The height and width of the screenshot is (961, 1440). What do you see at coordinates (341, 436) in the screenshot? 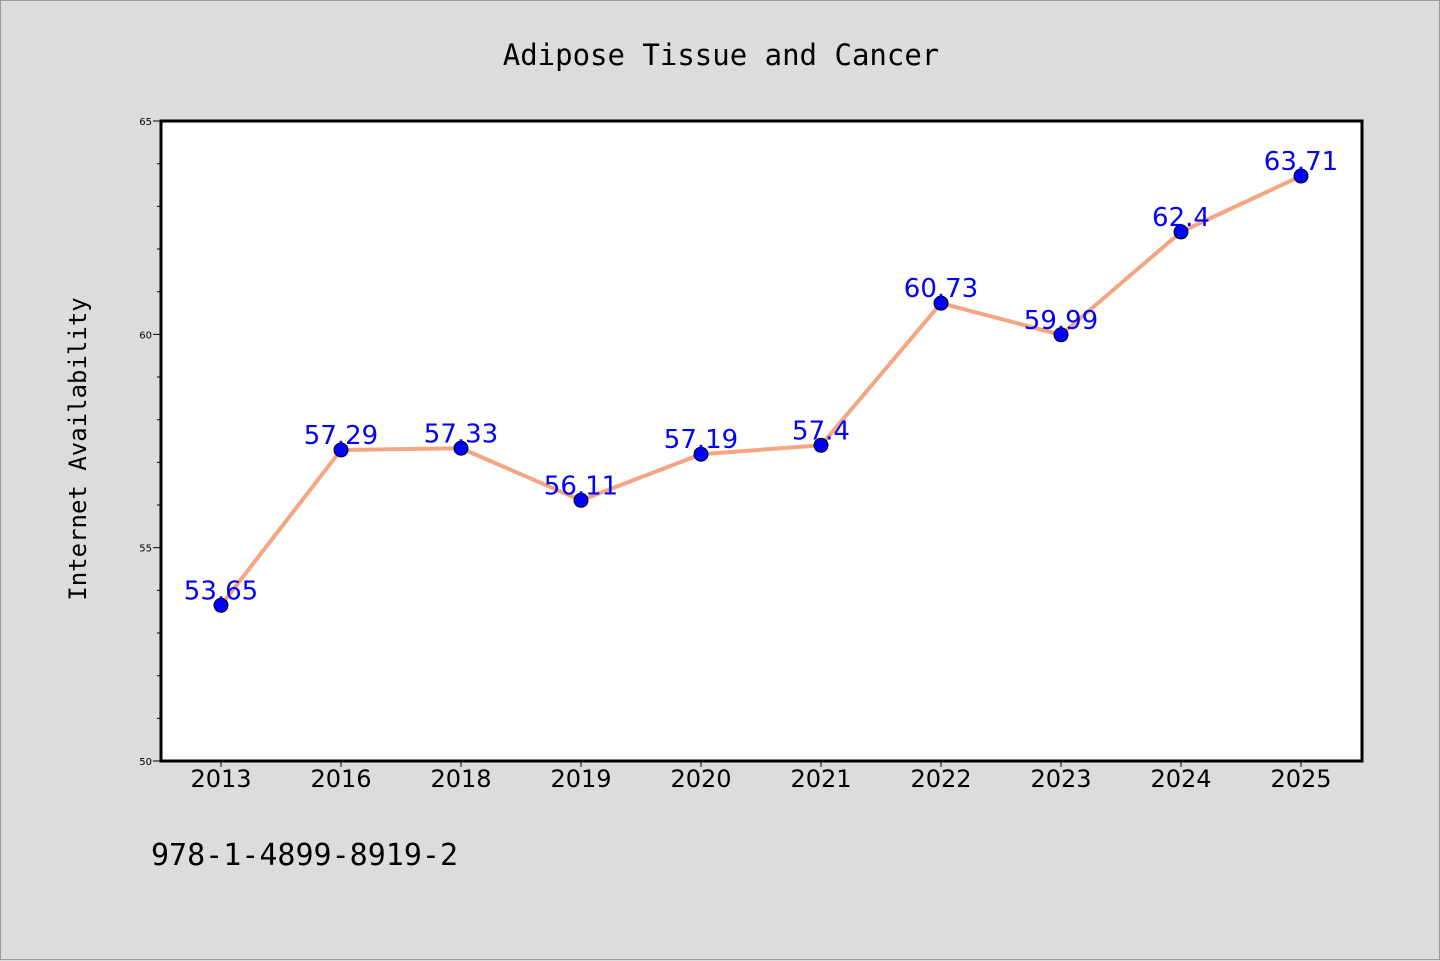
I see `data-label: 57.29` at bounding box center [341, 436].